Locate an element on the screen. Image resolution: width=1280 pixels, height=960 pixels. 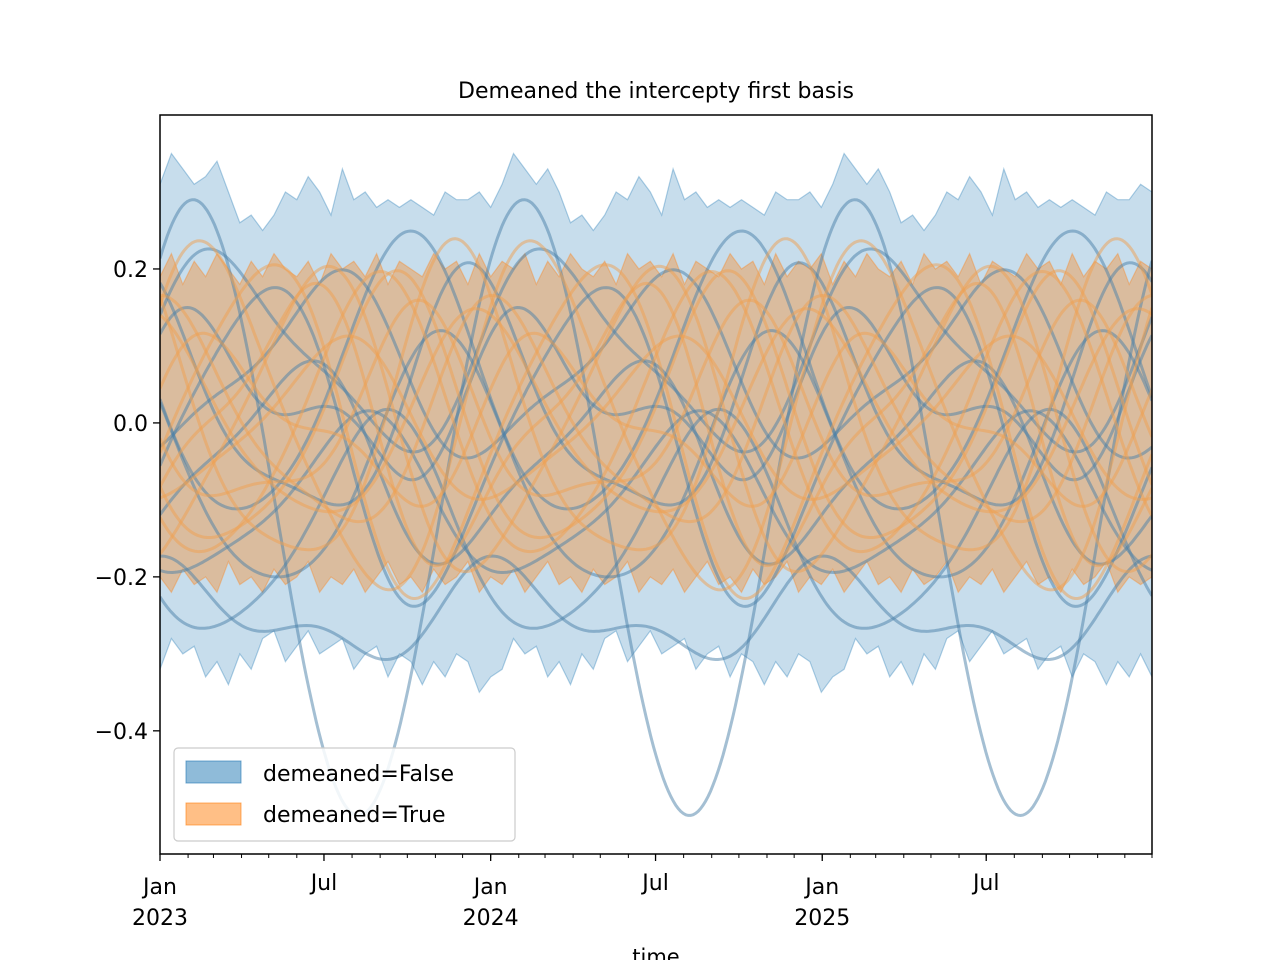
y-axis: 0.2 0.0 −0.2 −0.4 is located at coordinates (127, 501).